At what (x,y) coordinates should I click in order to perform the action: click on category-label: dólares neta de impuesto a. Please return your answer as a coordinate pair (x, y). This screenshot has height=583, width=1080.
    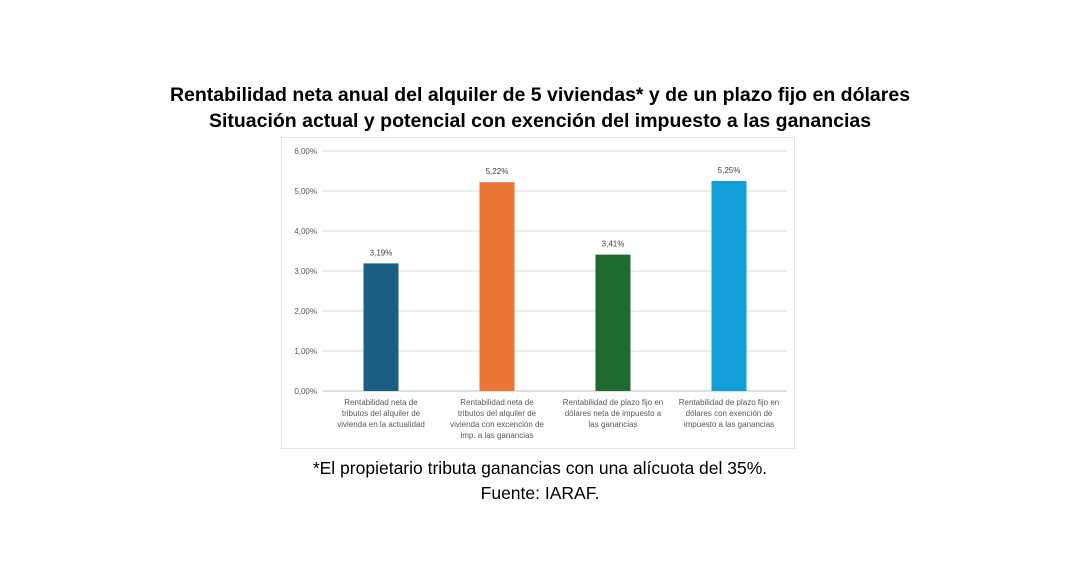
    Looking at the image, I should click on (613, 413).